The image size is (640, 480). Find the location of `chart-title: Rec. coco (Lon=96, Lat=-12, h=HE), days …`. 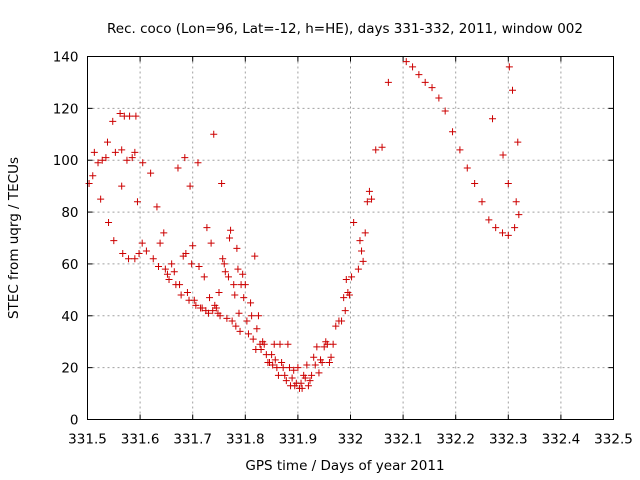

chart-title: Rec. coco (Lon=96, Lat=-12, h=HE), days … is located at coordinates (345, 29).